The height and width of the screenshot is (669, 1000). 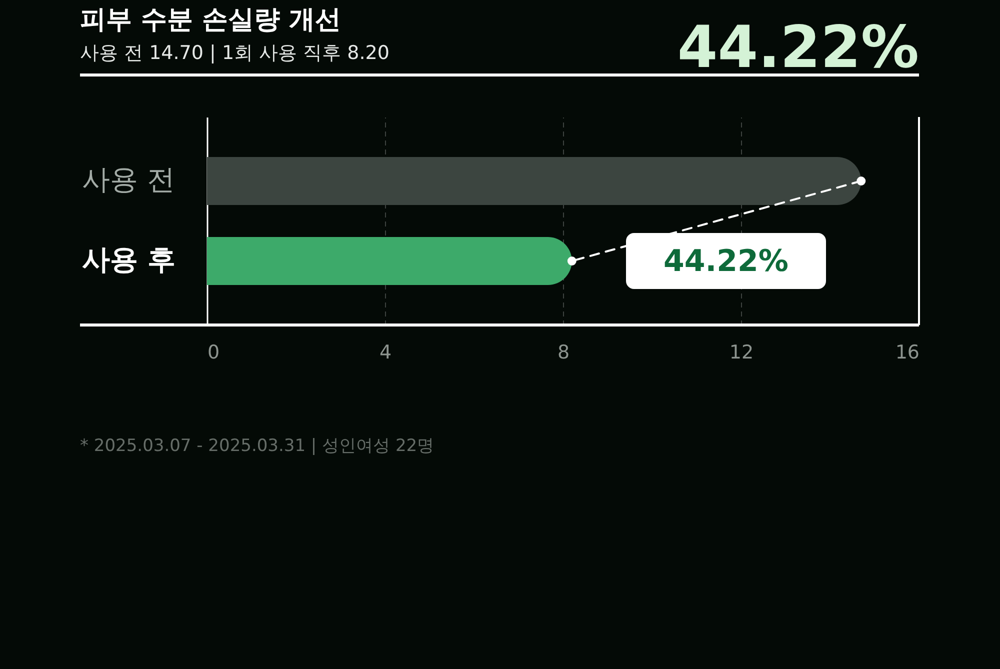 What do you see at coordinates (798, 47) in the screenshot?
I see `text: 44.22%` at bounding box center [798, 47].